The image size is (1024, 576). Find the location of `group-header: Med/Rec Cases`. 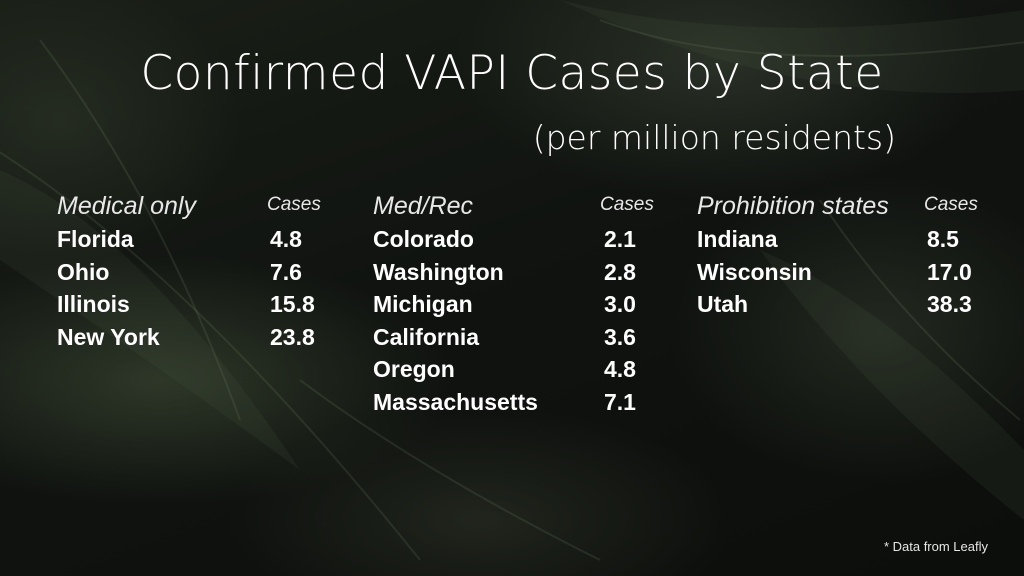

group-header: Med/Rec Cases is located at coordinates (518, 209).